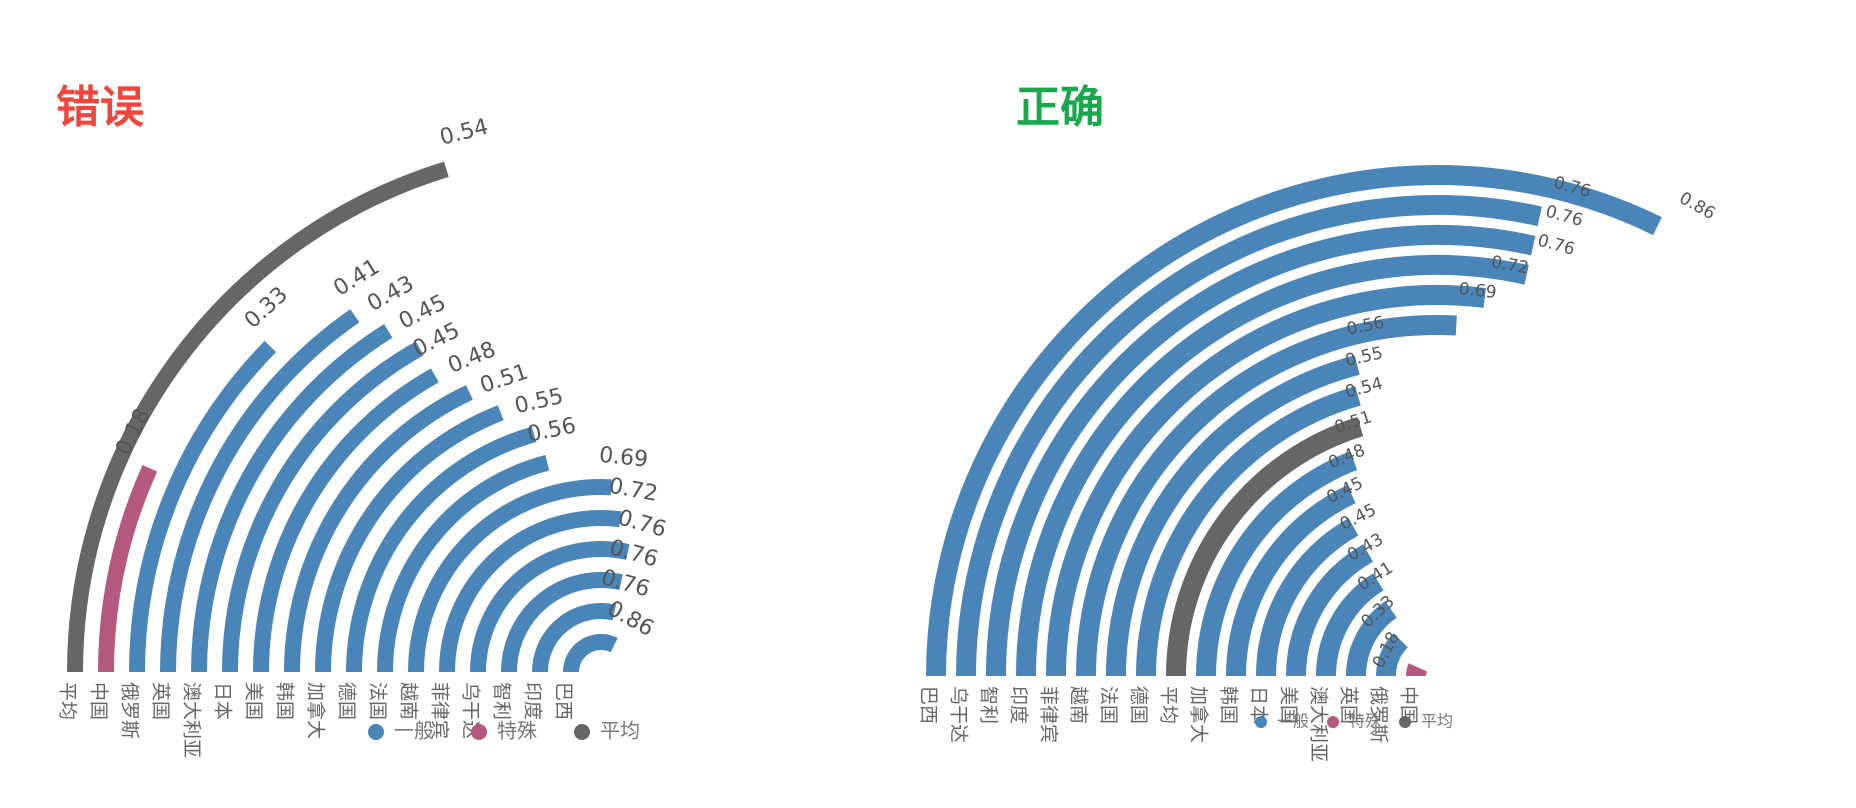  What do you see at coordinates (959, 714) in the screenshot?
I see `category-label: 乌干达` at bounding box center [959, 714].